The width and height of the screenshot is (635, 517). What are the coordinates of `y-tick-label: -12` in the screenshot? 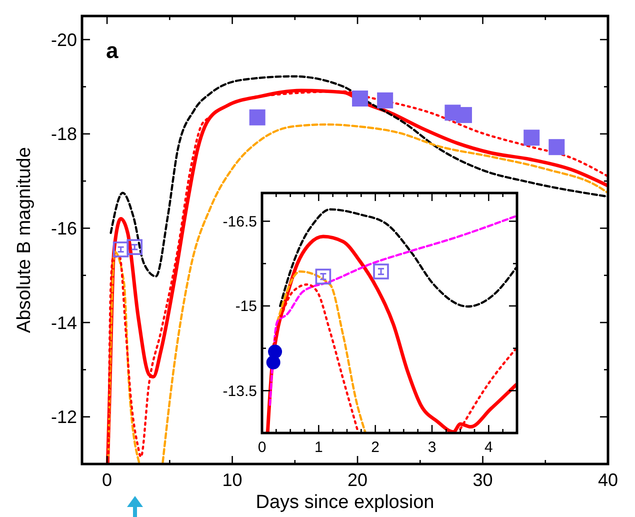 It's located at (63, 417).